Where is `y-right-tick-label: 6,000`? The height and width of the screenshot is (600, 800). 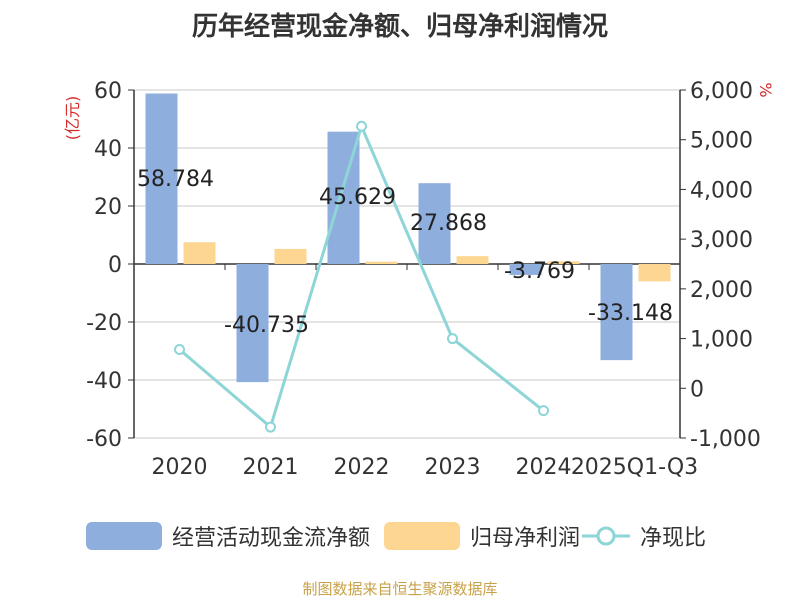
y-right-tick-label: 6,000 is located at coordinates (721, 91).